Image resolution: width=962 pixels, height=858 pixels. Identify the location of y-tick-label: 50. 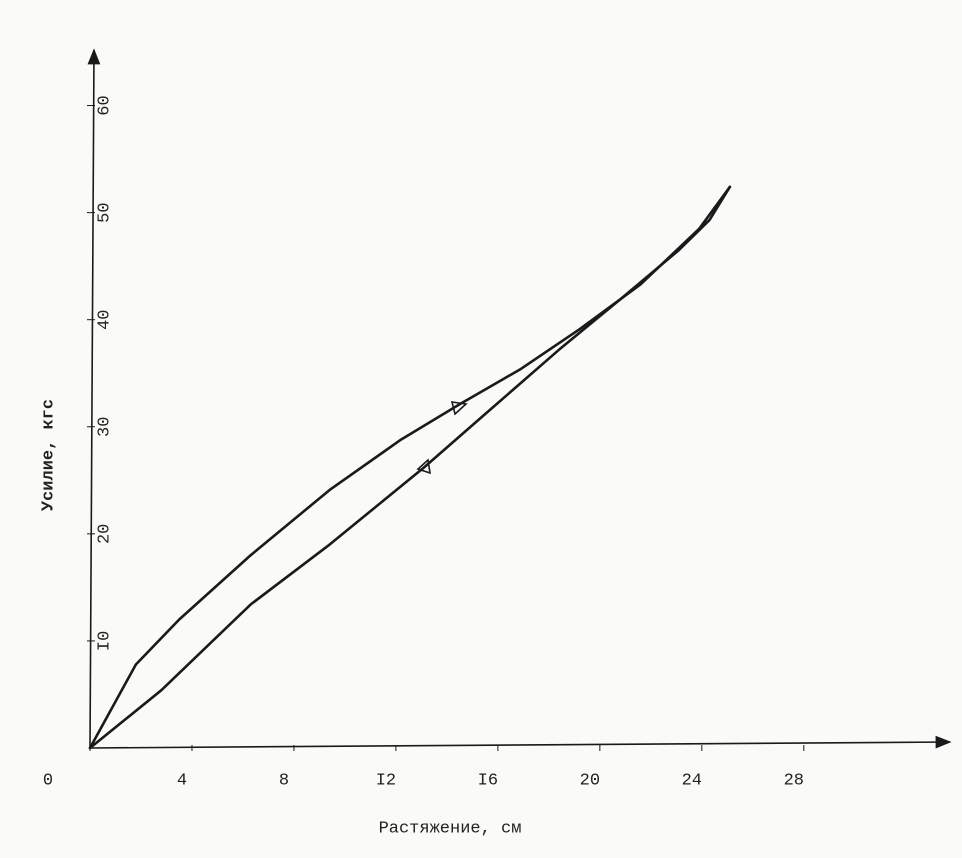
(104, 212).